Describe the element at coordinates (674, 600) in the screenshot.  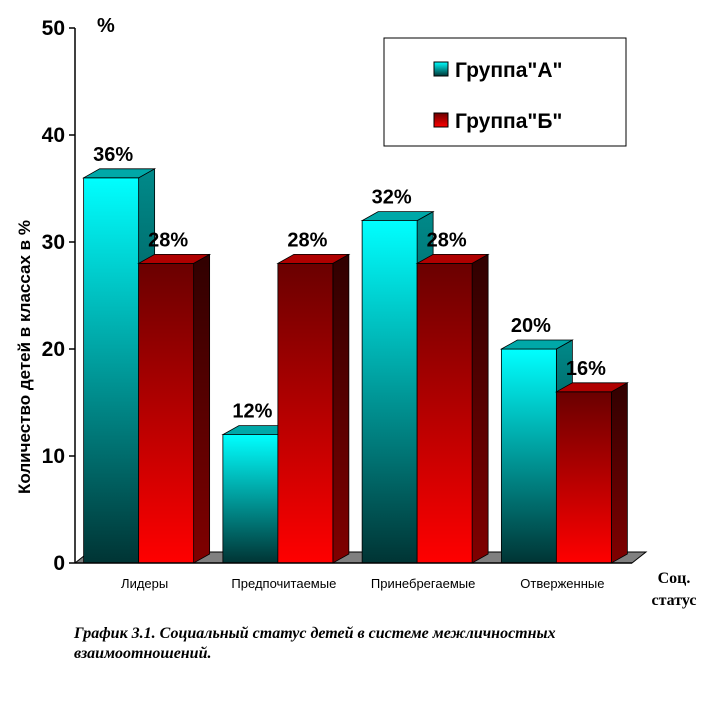
I see `x-axis-label-line2: статус` at that location.